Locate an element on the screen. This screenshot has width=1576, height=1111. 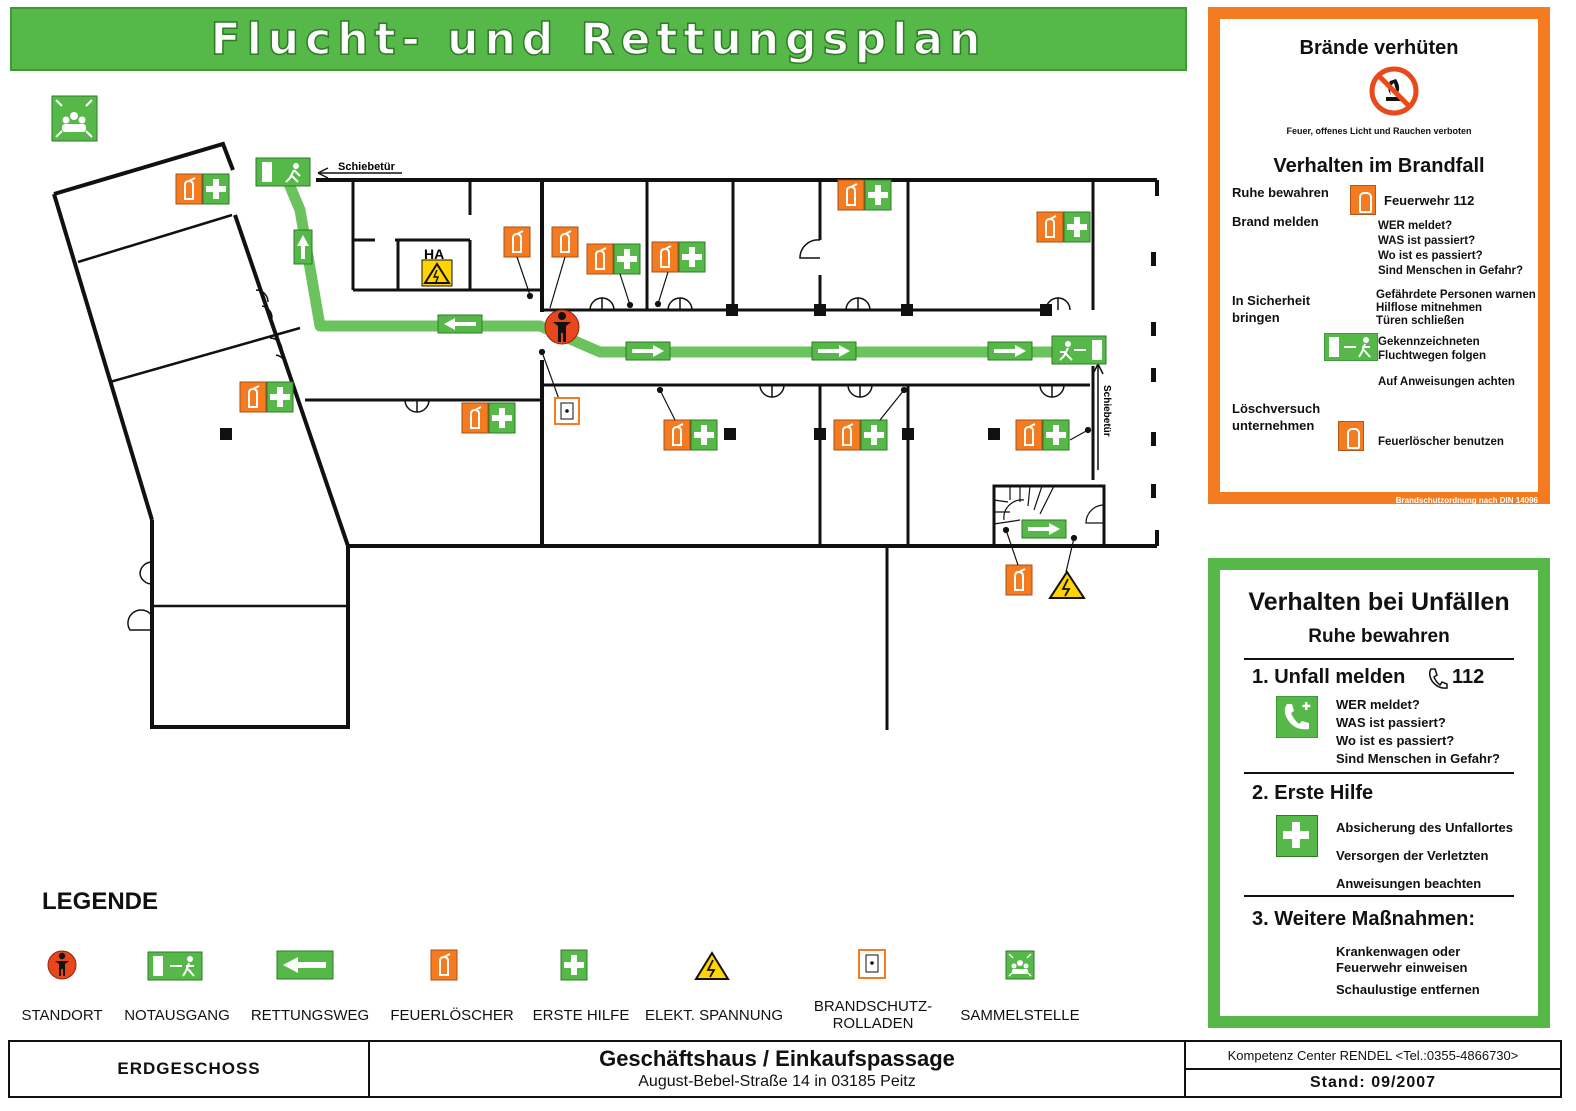
step3-item: Schaulustige entfernen is located at coordinates (1408, 989).